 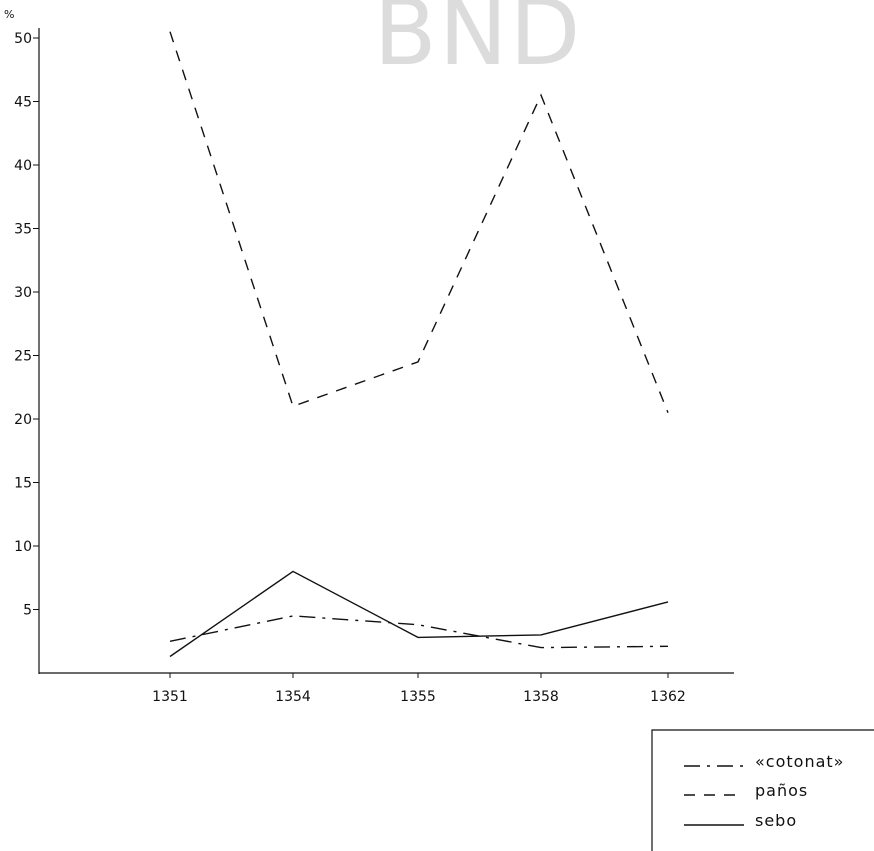 What do you see at coordinates (23, 420) in the screenshot?
I see `y-tick-label: 20` at bounding box center [23, 420].